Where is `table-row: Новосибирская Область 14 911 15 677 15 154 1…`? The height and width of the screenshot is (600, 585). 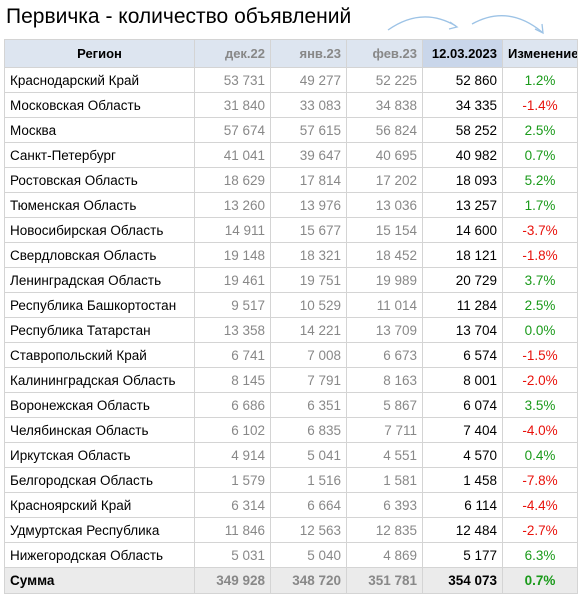
table-row: Новосибирская Область 14 911 15 677 15 154 1… is located at coordinates (291, 230).